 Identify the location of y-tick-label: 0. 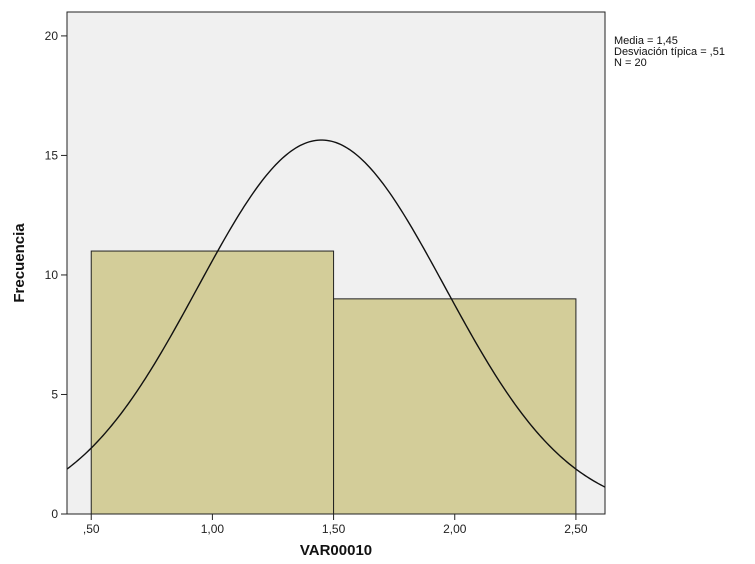
(54, 514).